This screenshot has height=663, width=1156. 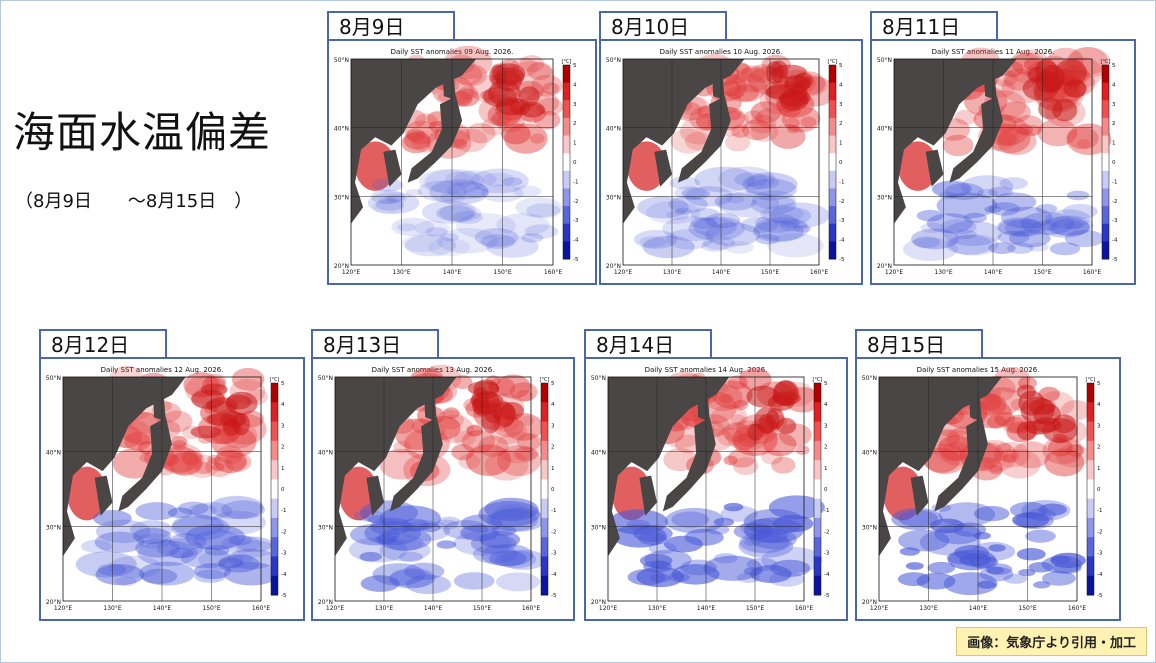 What do you see at coordinates (275, 380) in the screenshot?
I see `colorbar-unit: [°C]` at bounding box center [275, 380].